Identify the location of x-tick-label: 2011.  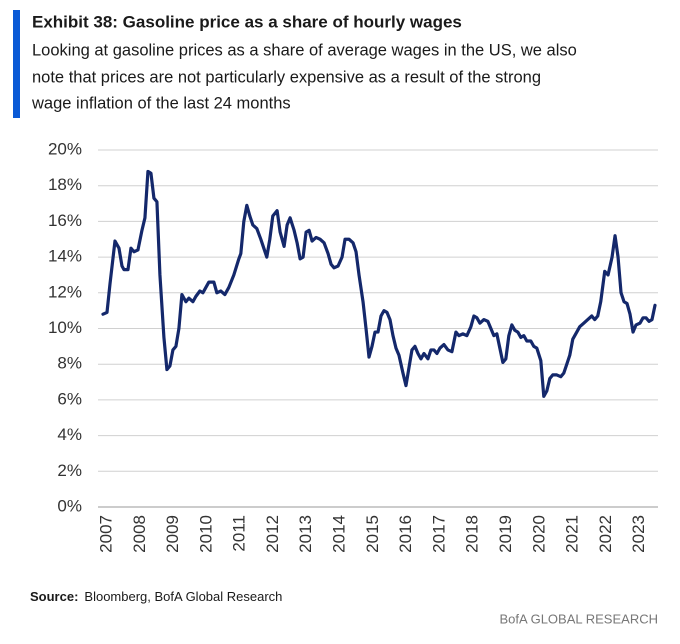
(239, 533).